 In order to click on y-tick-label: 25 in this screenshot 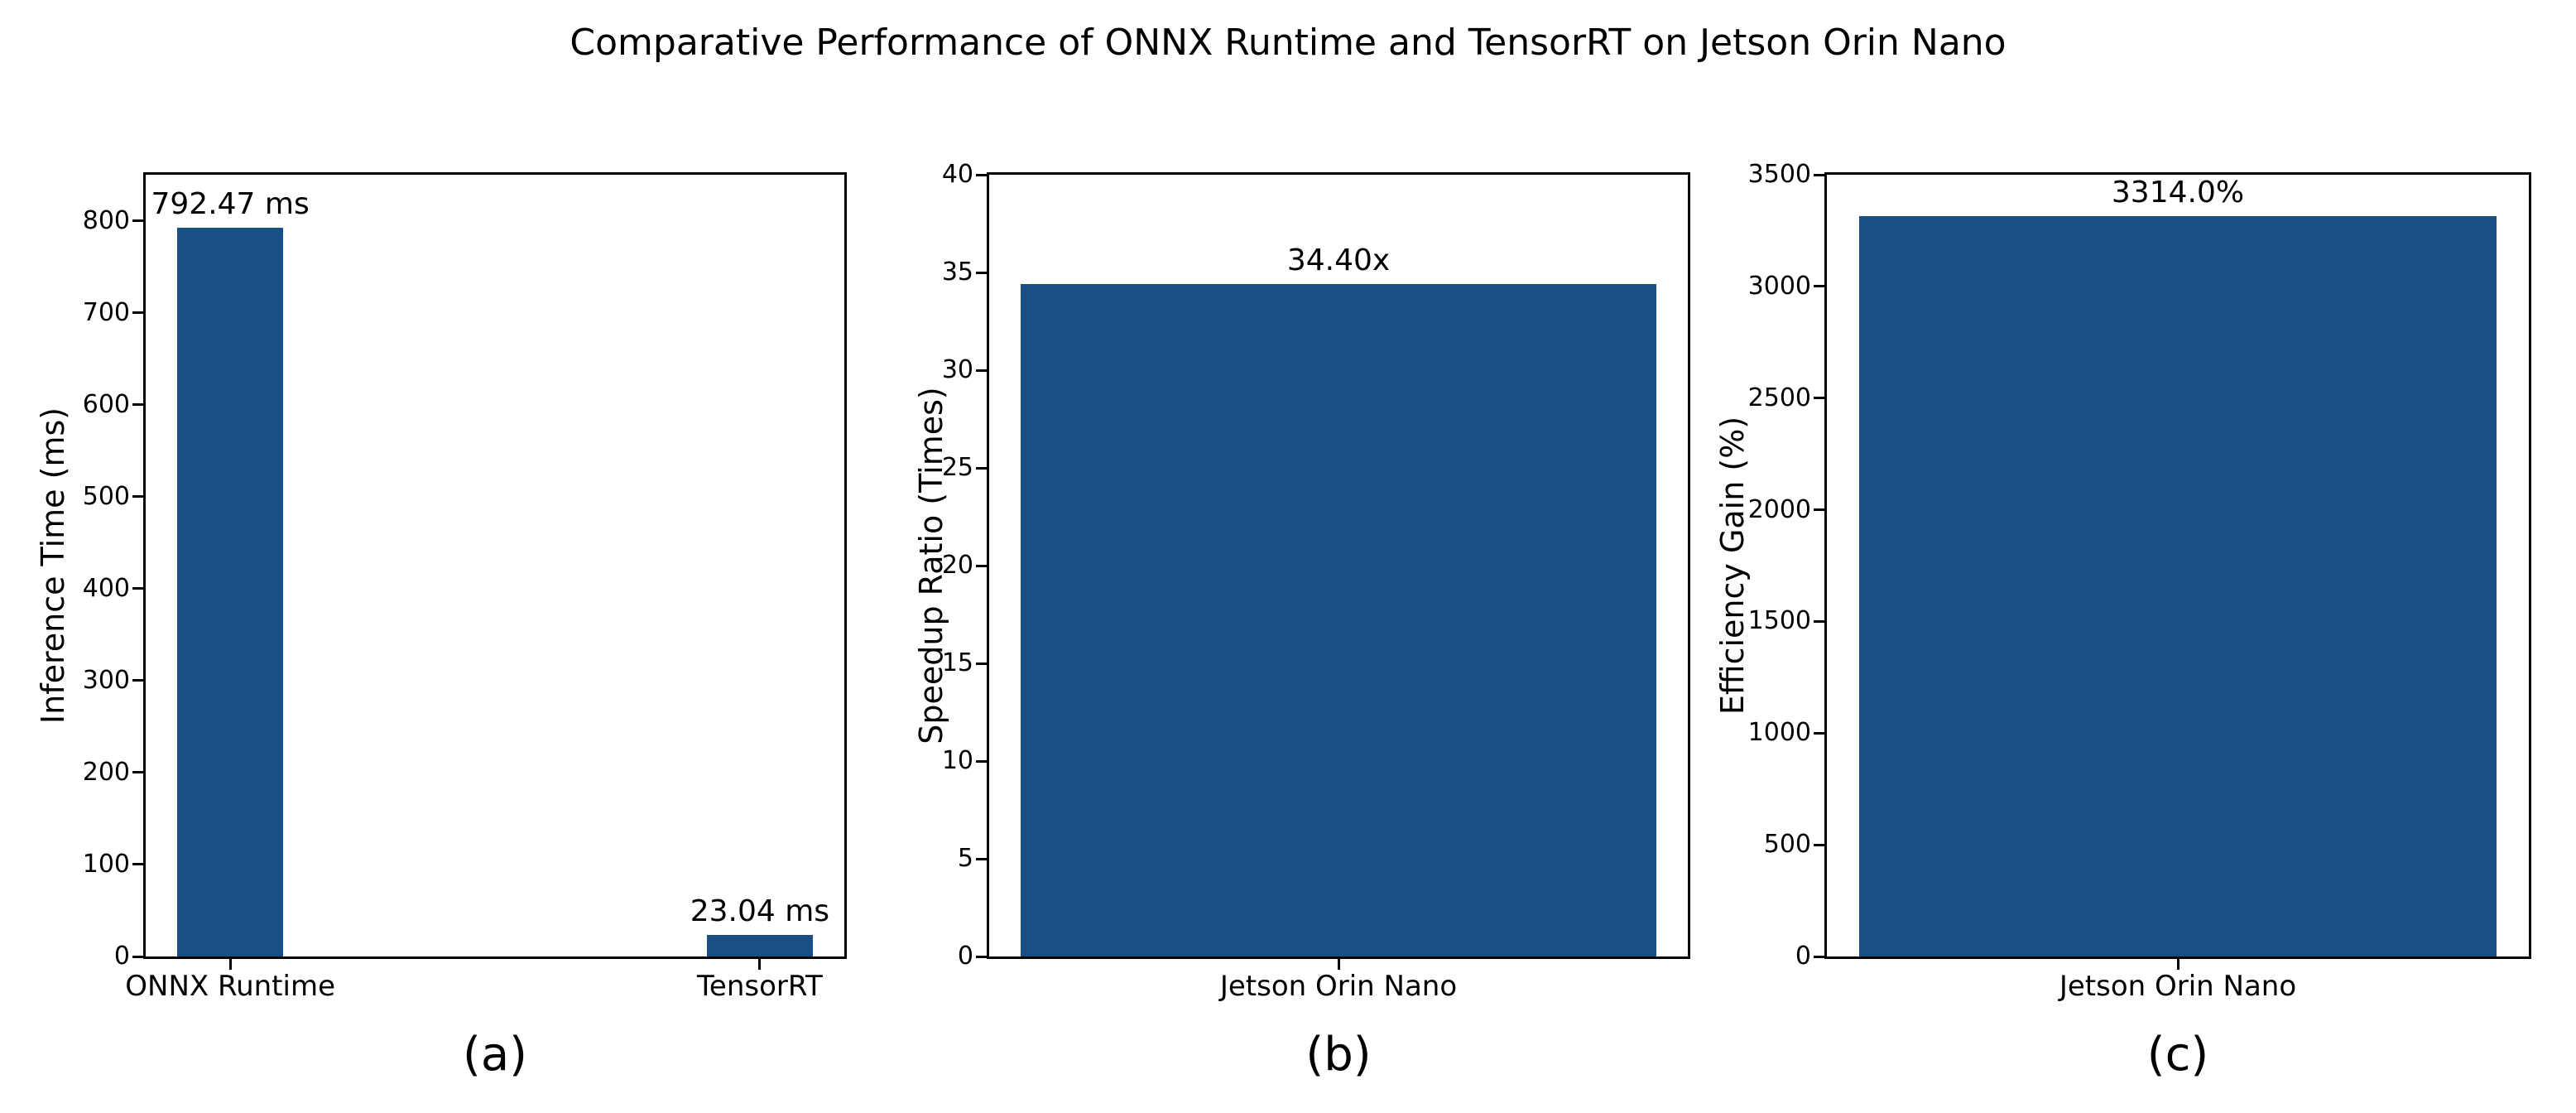, I will do `click(957, 467)`.